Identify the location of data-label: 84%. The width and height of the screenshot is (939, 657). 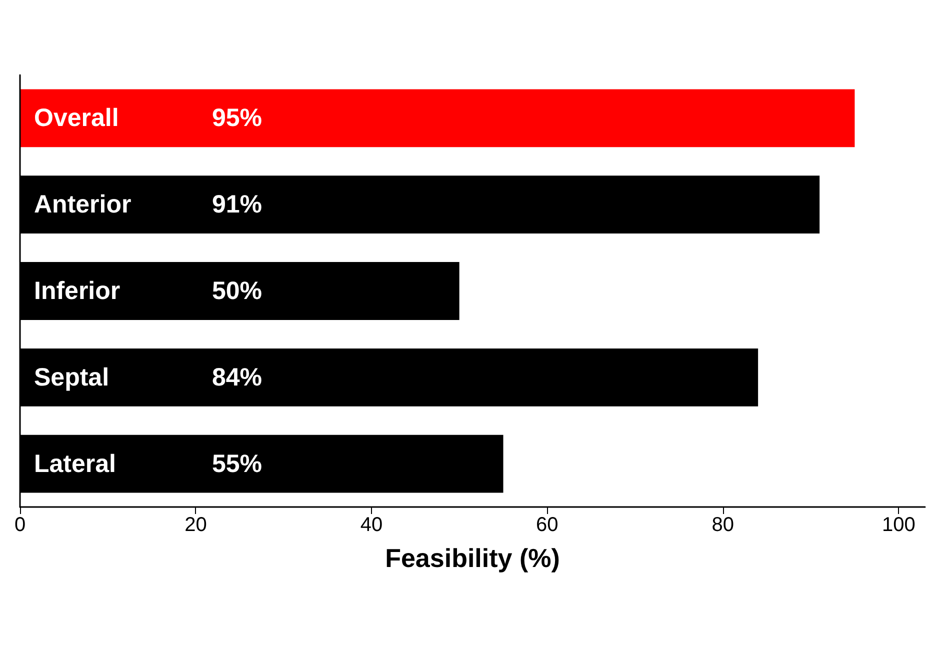
(237, 377).